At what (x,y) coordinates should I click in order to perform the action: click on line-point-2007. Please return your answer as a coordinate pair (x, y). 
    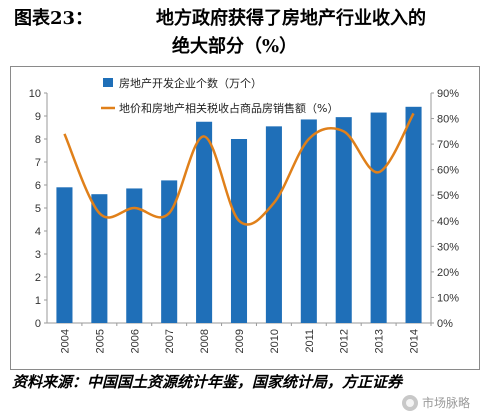
    Looking at the image, I should click on (169, 213).